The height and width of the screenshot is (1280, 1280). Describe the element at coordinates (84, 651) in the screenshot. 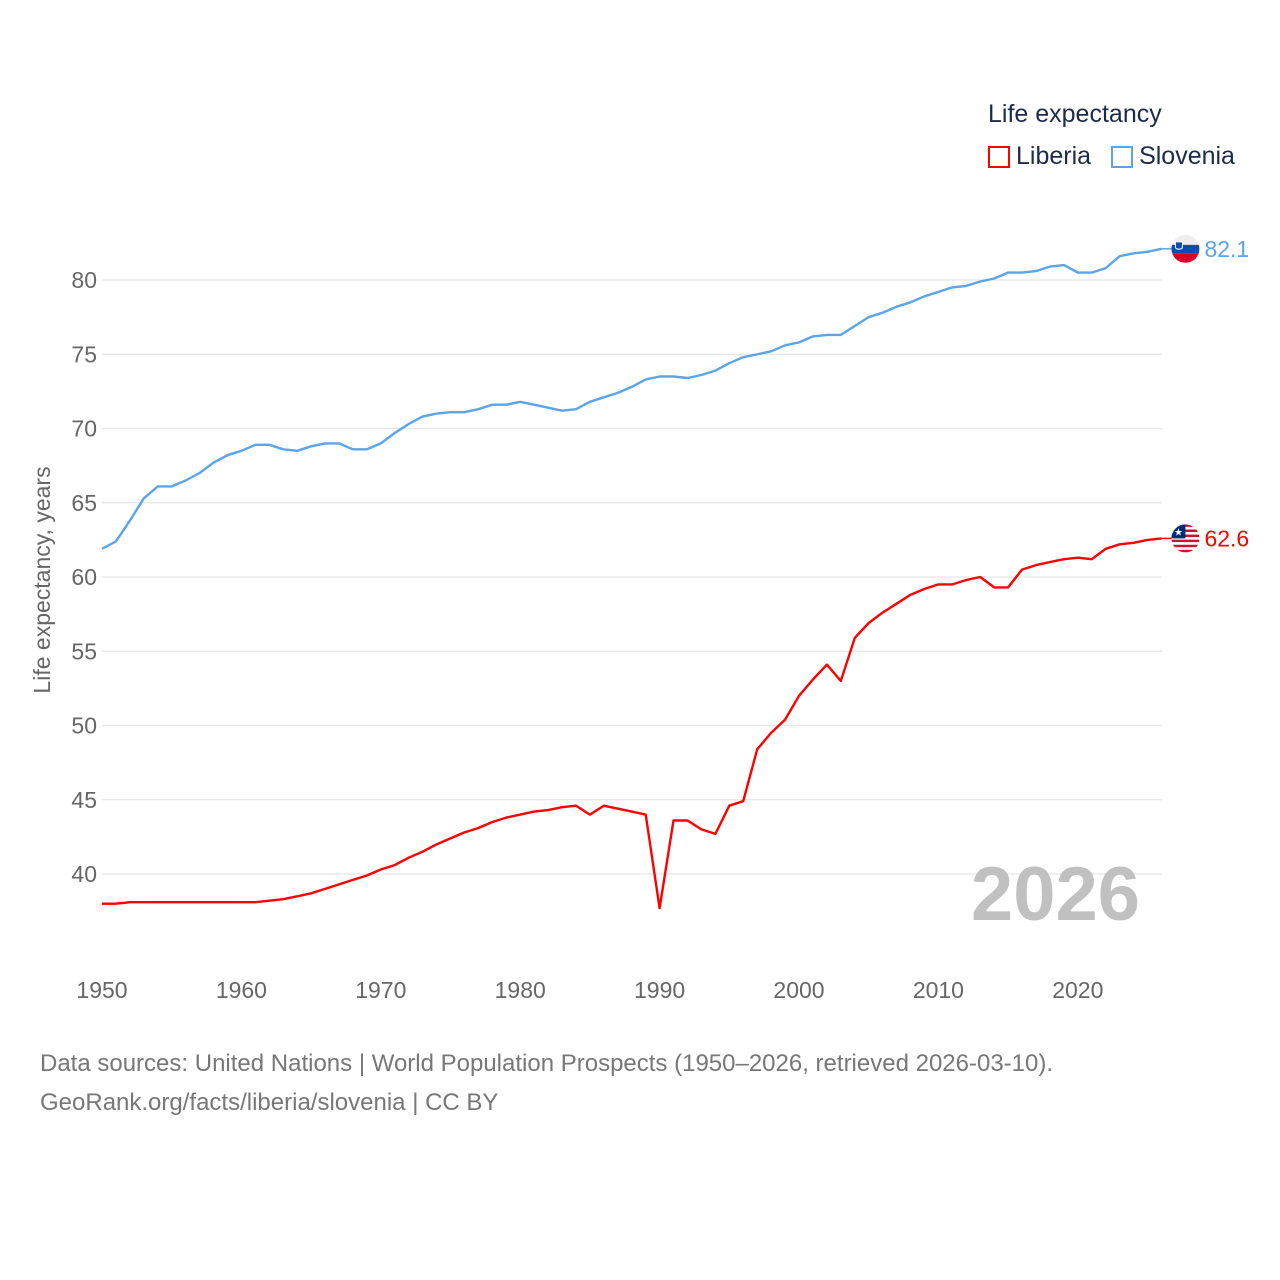

I see `y-tick-label: 55` at that location.